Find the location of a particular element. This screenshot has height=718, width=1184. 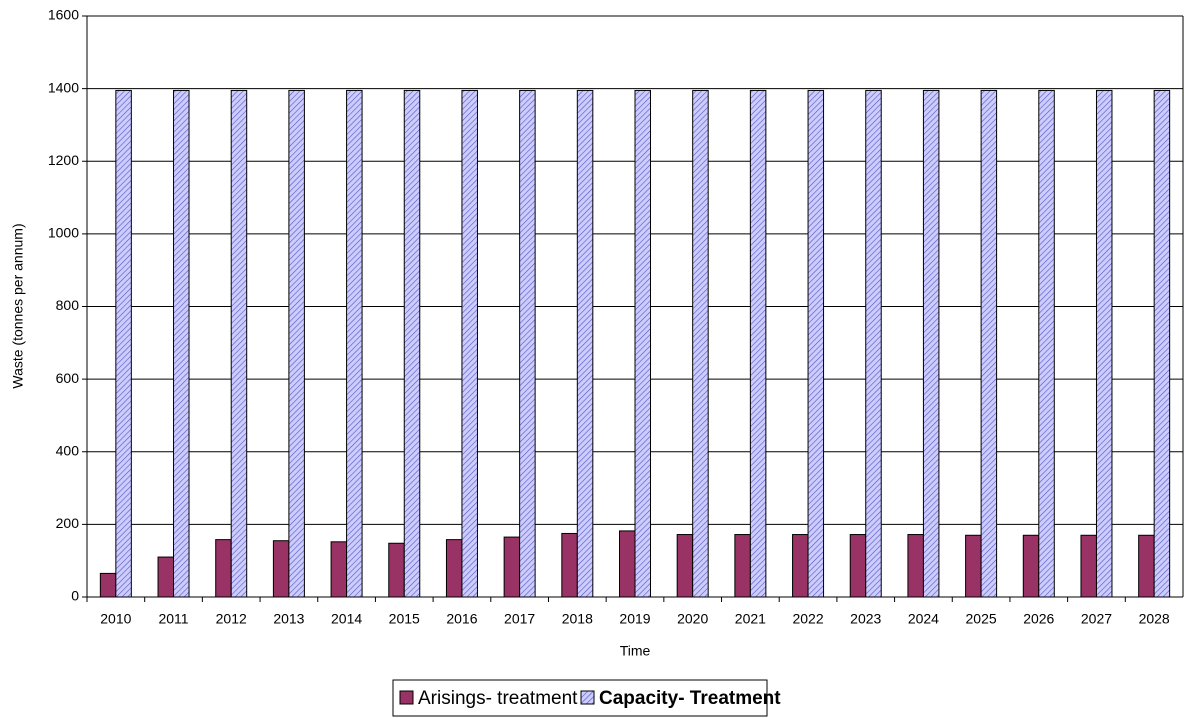

y-tick-label: 1600 is located at coordinates (63, 15).